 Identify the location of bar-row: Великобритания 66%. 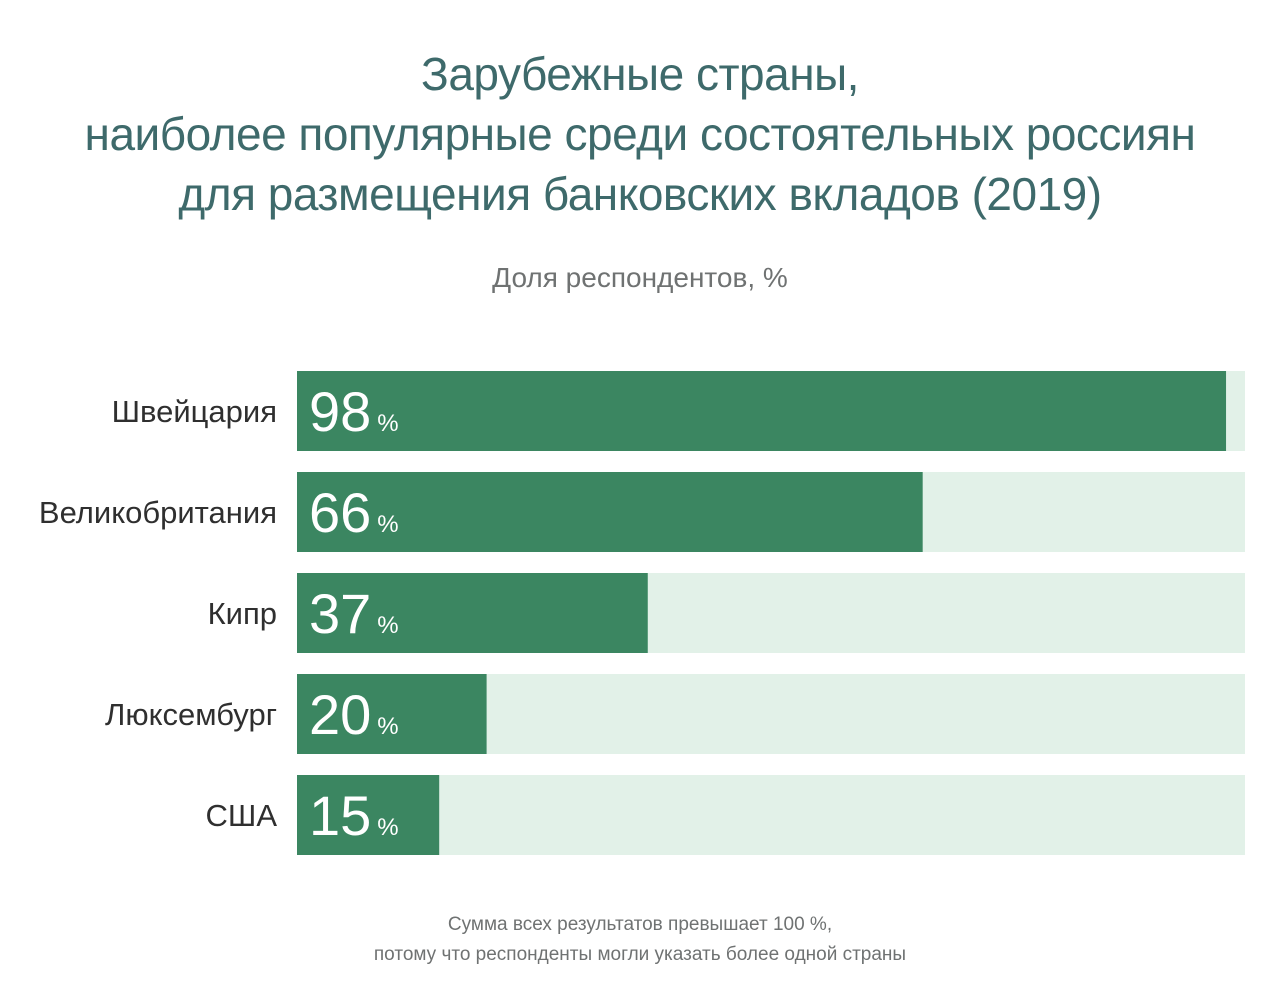
(642, 512).